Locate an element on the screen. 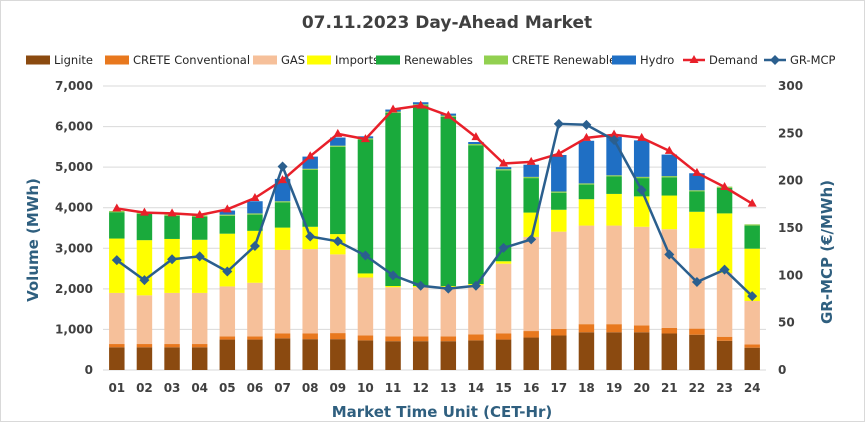 This screenshot has width=867, height=424. y2-tick-label: 150 is located at coordinates (790, 228).